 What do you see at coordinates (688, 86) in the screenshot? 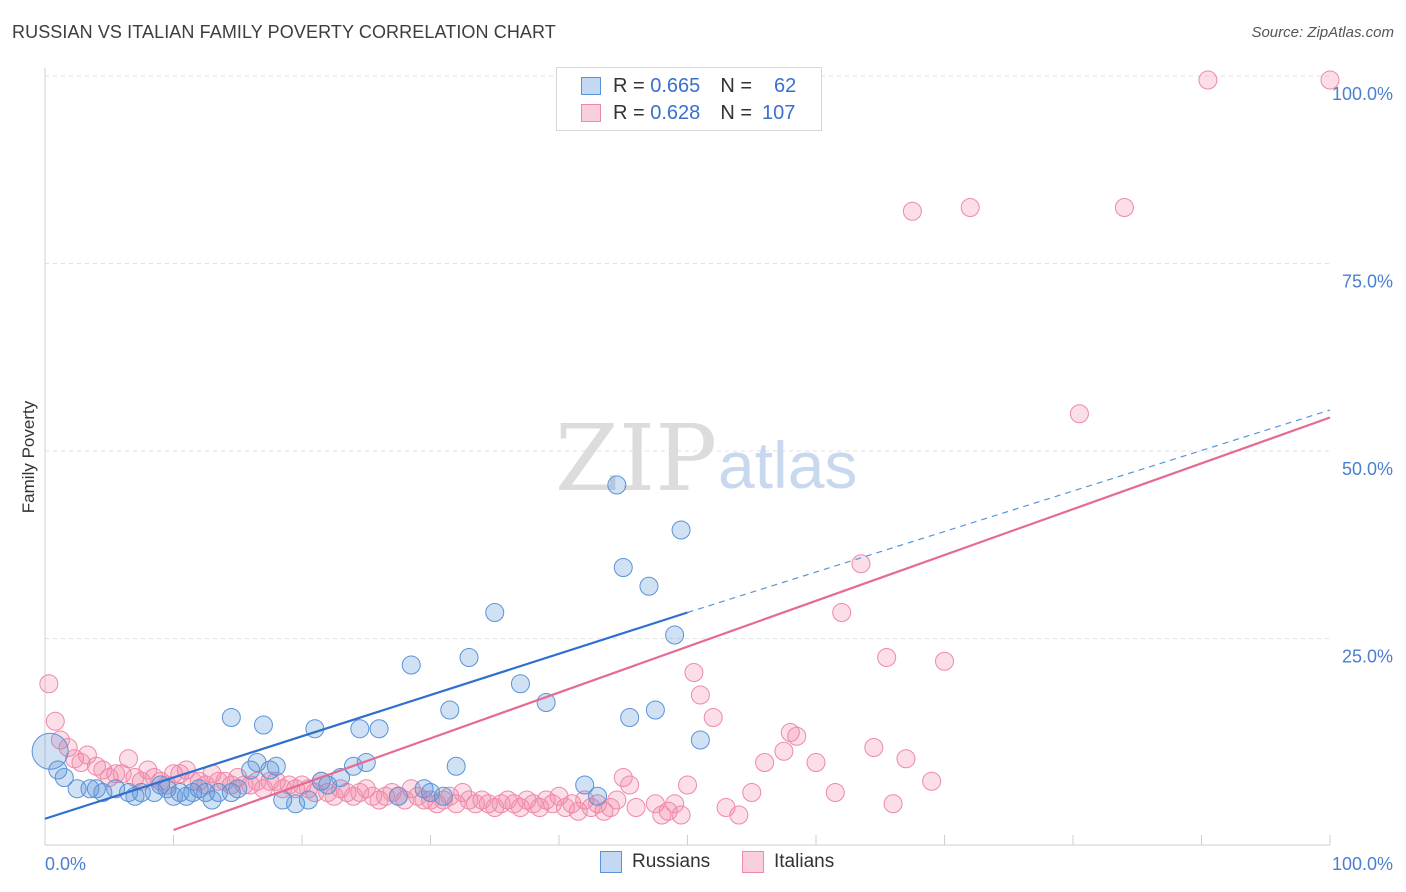
I see `legend-row-russians: R = 0.665 N = 62` at bounding box center [688, 86].